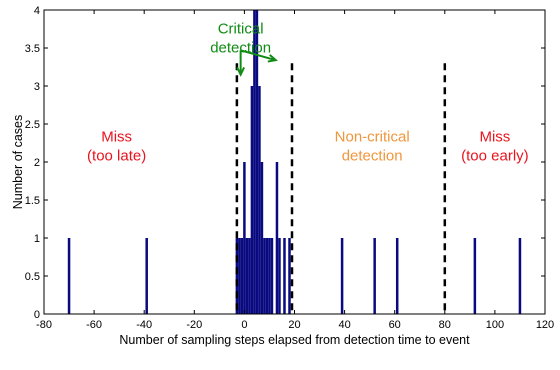 The image size is (560, 370). Describe the element at coordinates (194, 325) in the screenshot. I see `x-tick-label: -20` at that location.